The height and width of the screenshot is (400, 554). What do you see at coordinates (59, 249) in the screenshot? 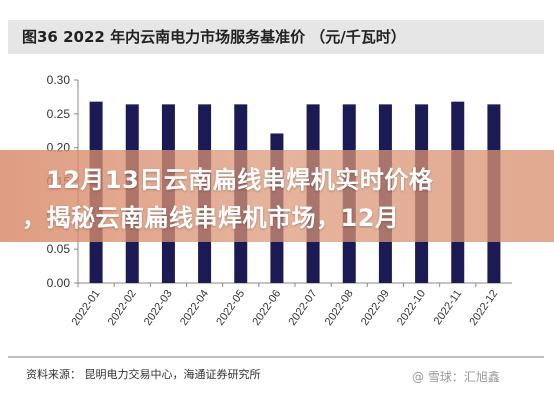
I see `y-tick-label: 0.05` at bounding box center [59, 249].